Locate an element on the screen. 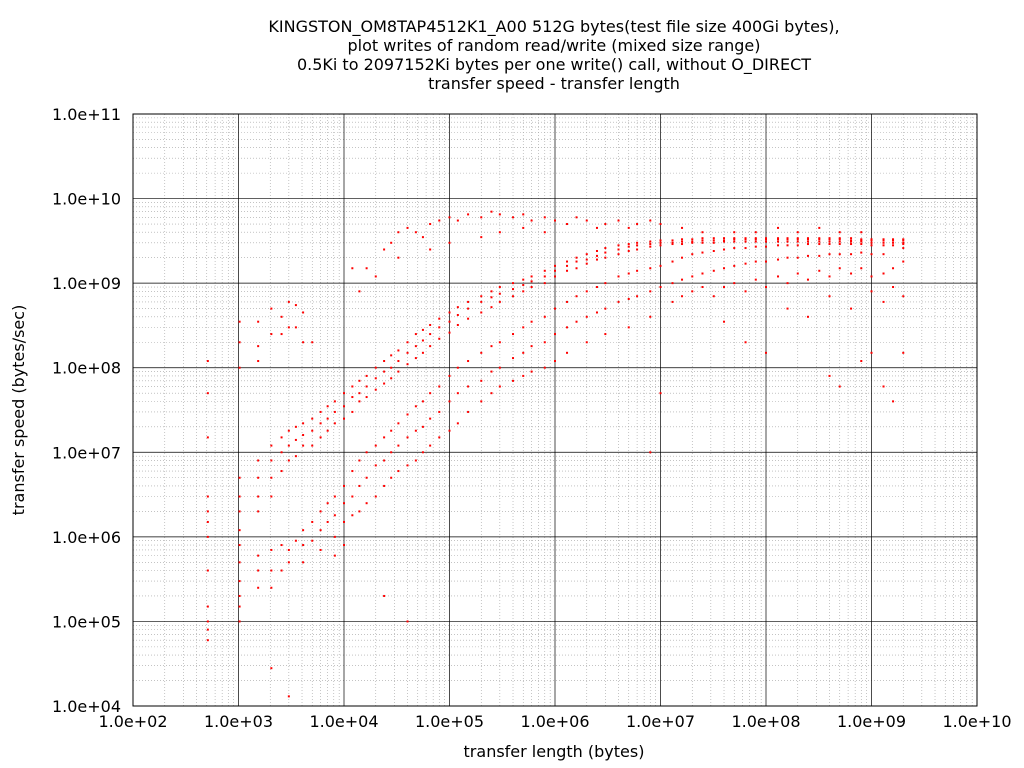 This screenshot has height=768, width=1024. x-tick-label: 1.0e+06 is located at coordinates (554, 721).